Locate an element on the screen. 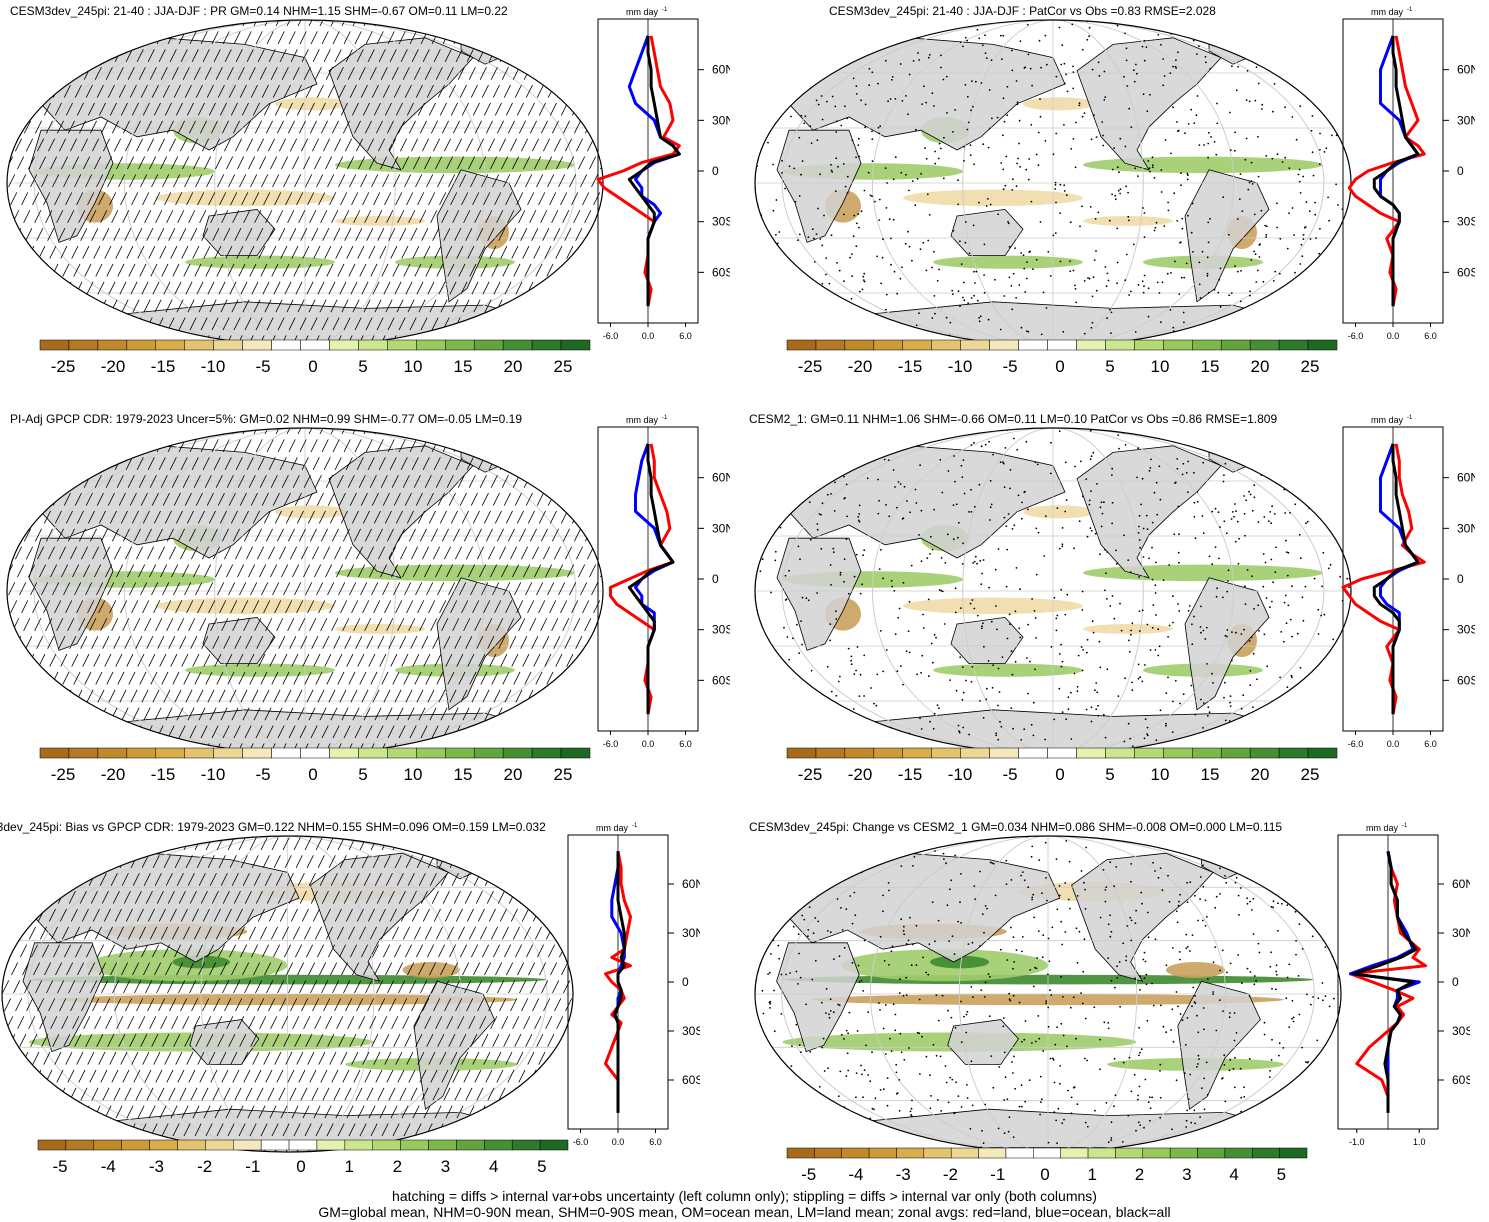 This screenshot has height=1222, width=1489. lat-tick-label: 30S is located at coordinates (721, 630).